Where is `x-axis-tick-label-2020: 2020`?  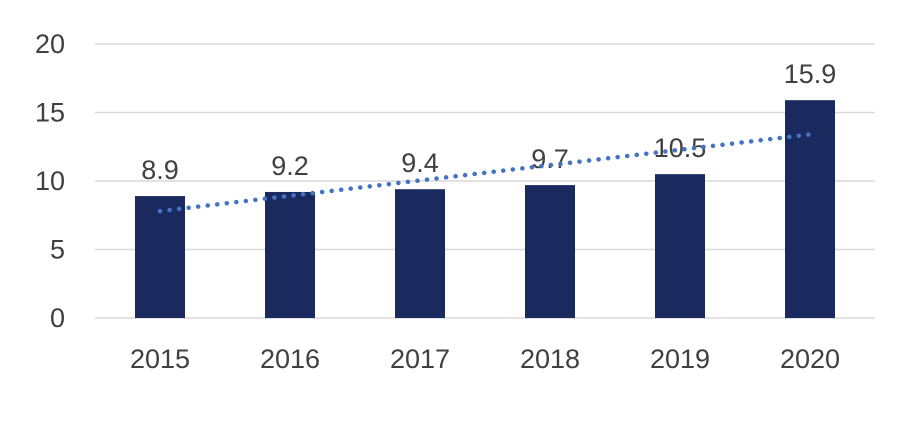
x-axis-tick-label-2020: 2020 is located at coordinates (810, 359).